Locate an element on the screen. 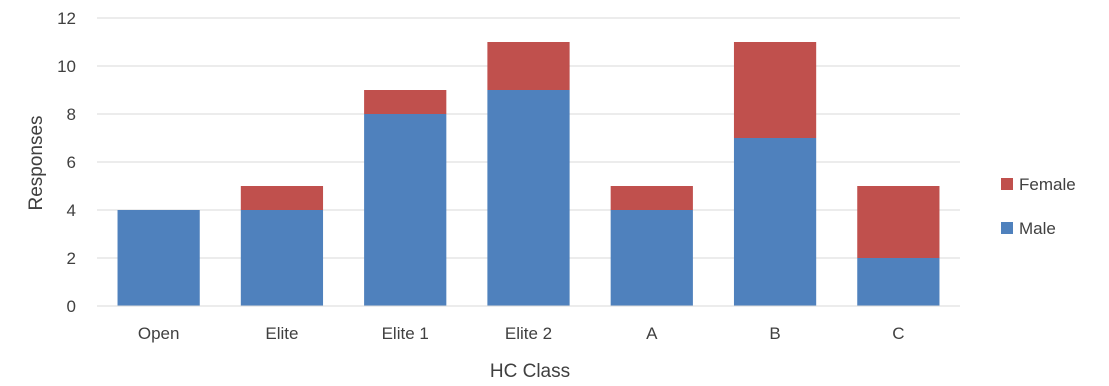  legend-swatch-female is located at coordinates (1007, 184).